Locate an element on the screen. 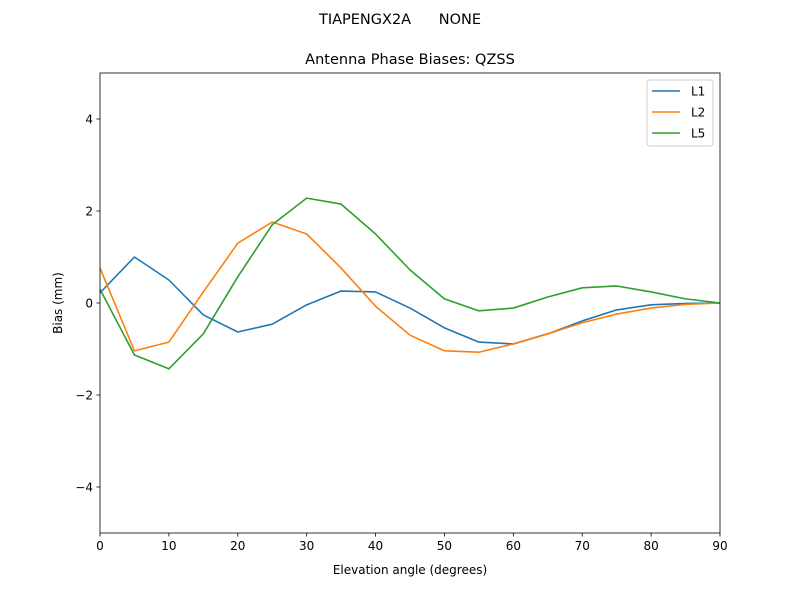 The height and width of the screenshot is (604, 800). x-tick-label: 40 is located at coordinates (375, 546).